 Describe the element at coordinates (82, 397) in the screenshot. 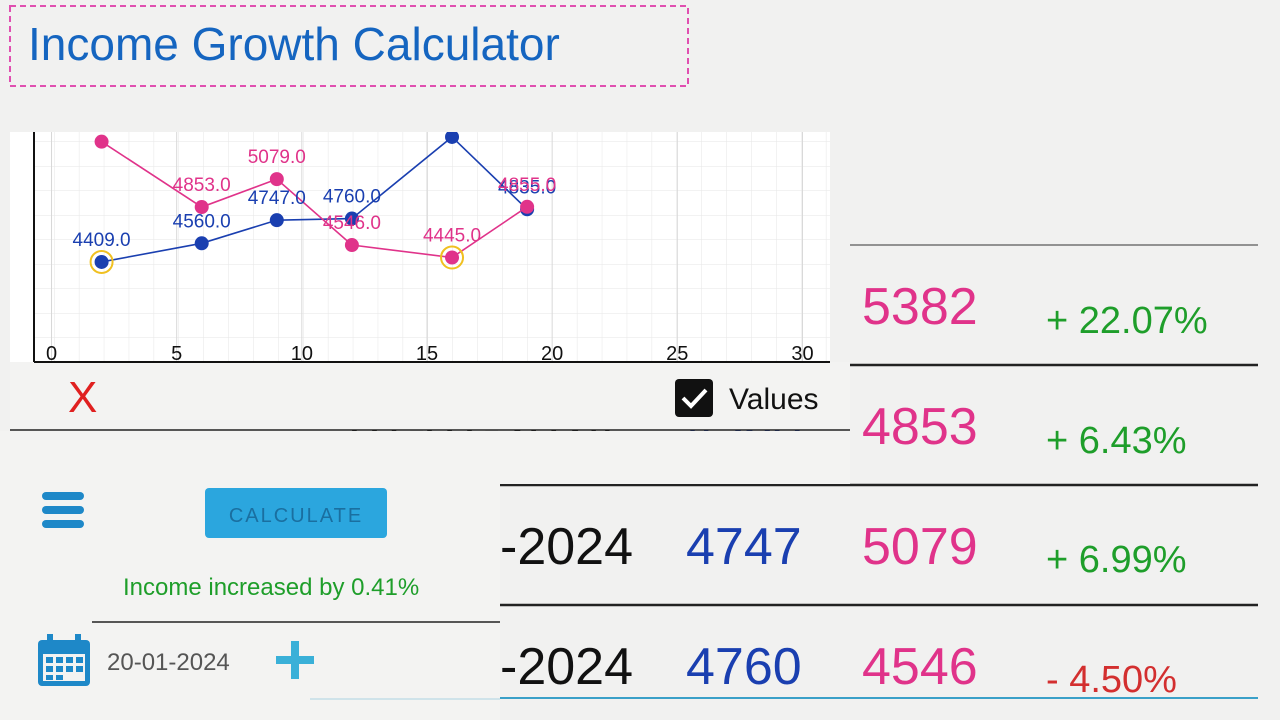

I see `close-button: X` at that location.